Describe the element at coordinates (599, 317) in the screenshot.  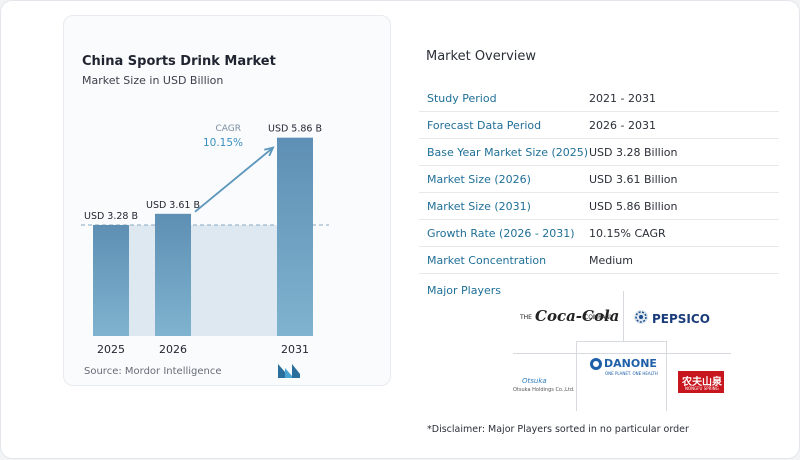
I see `cocacola-company-text: COMPANY` at that location.